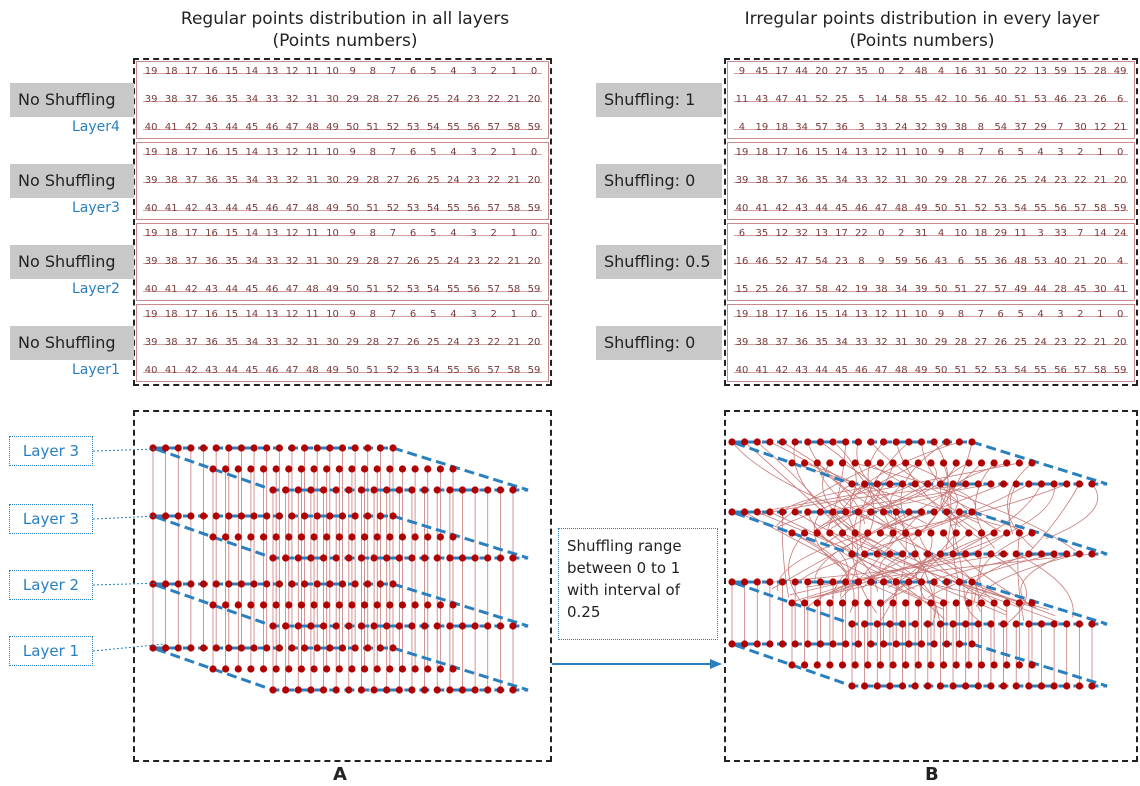 The height and width of the screenshot is (786, 1140). What do you see at coordinates (919, 463) in the screenshot?
I see `layer-plane` at bounding box center [919, 463].